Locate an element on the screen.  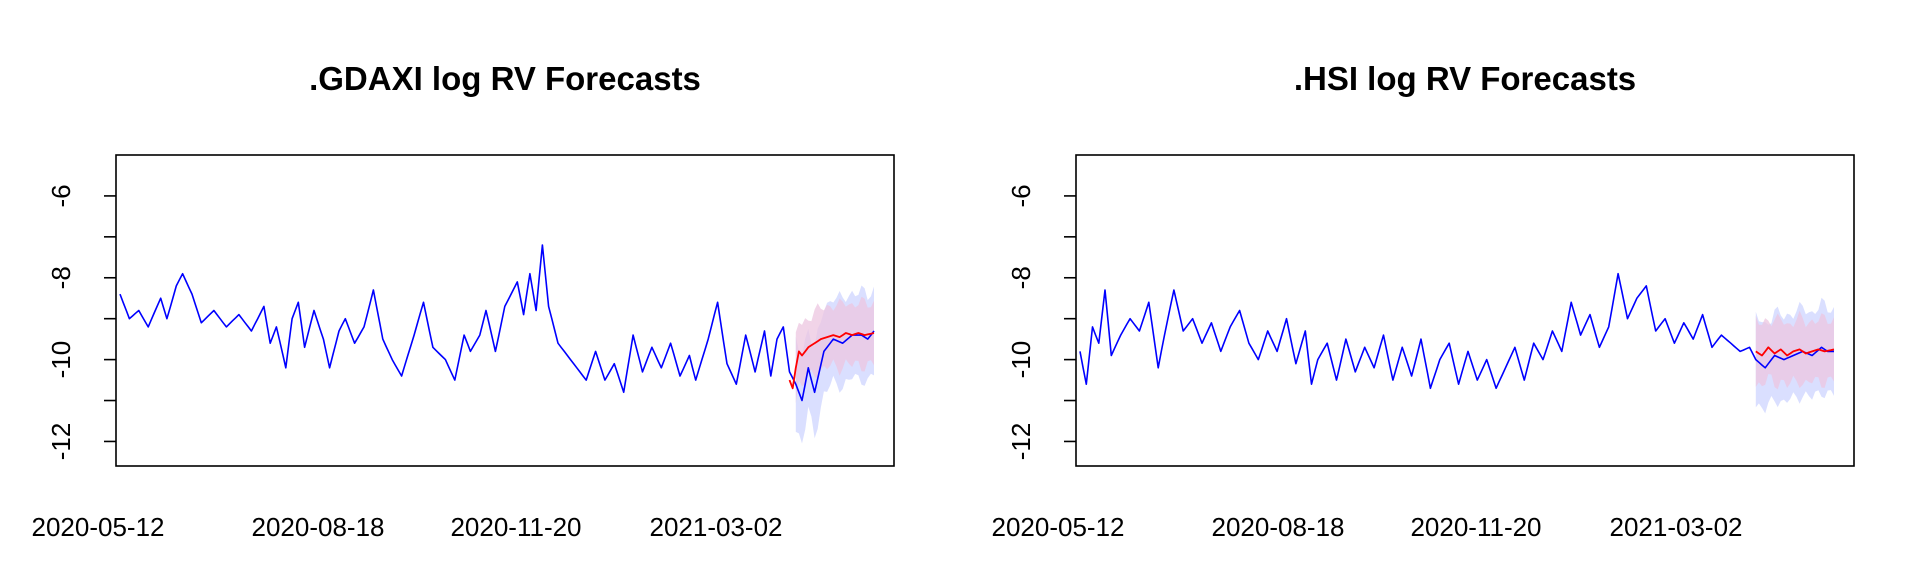
gdaxi-forecast-series-line is located at coordinates (831, 361).